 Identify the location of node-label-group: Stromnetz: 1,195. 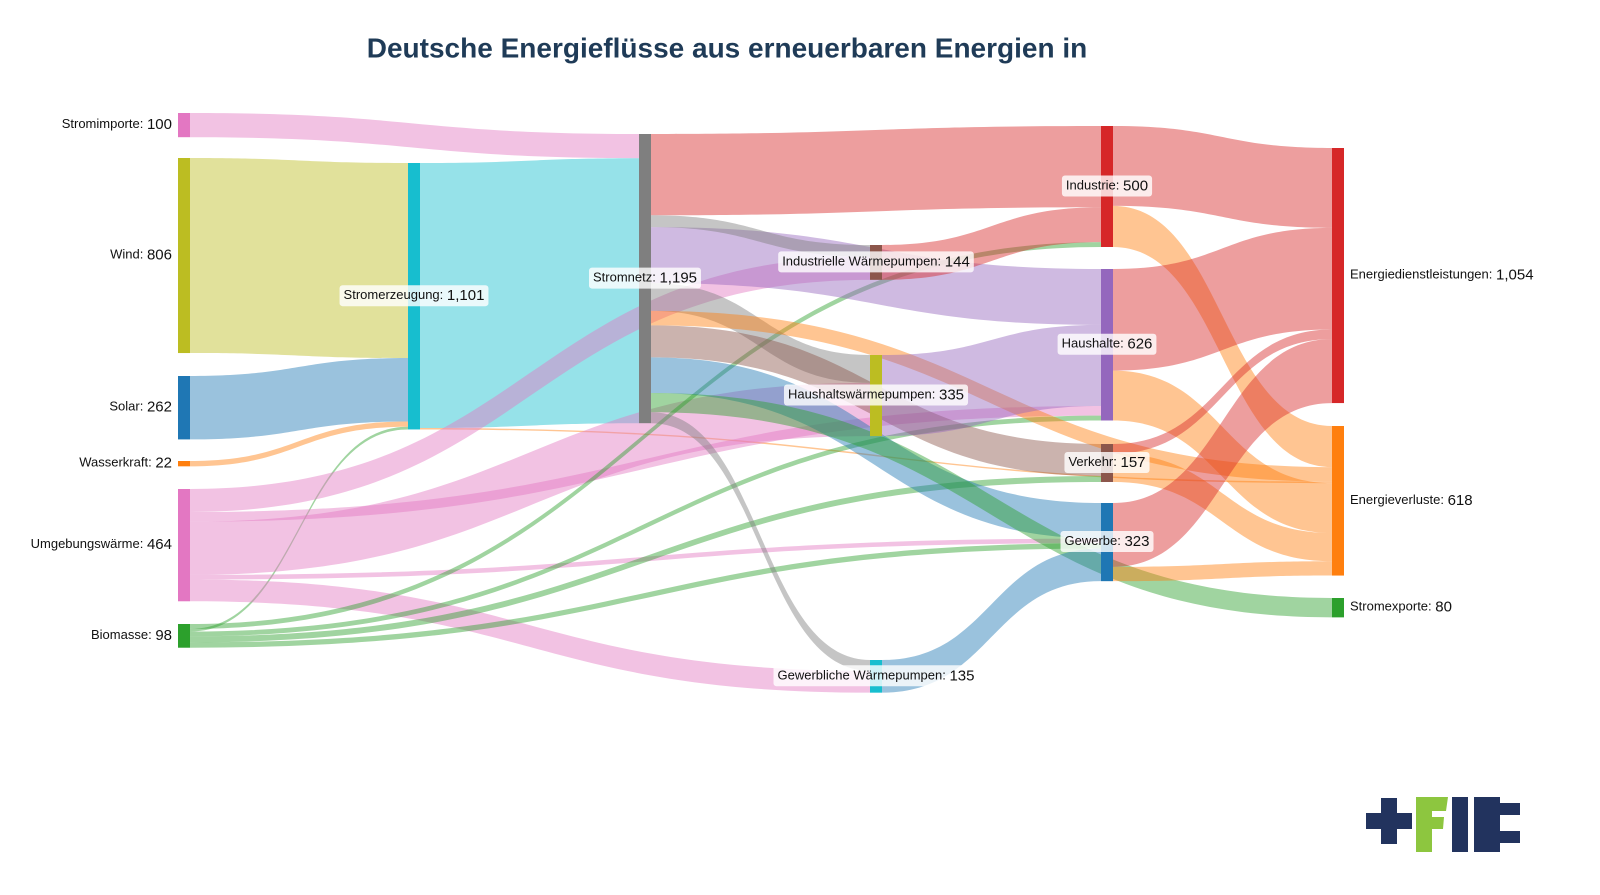
(645, 278).